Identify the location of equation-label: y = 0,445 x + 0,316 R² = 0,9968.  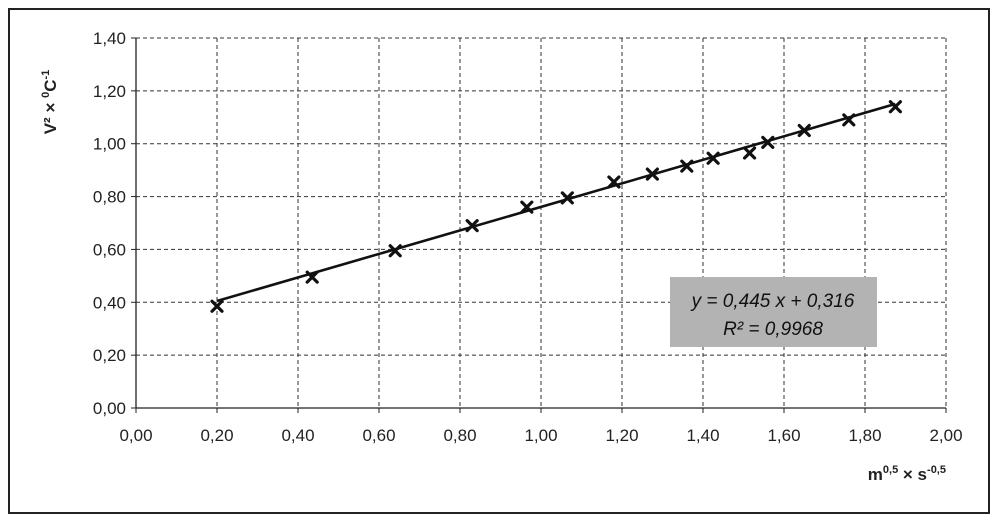
(773, 312).